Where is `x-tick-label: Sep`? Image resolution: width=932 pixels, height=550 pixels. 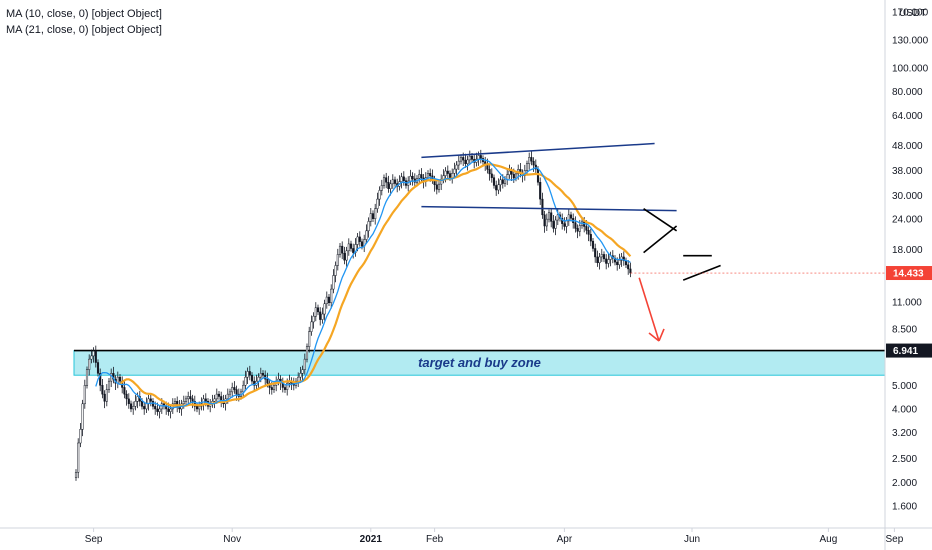
x-tick-label: Sep is located at coordinates (895, 539).